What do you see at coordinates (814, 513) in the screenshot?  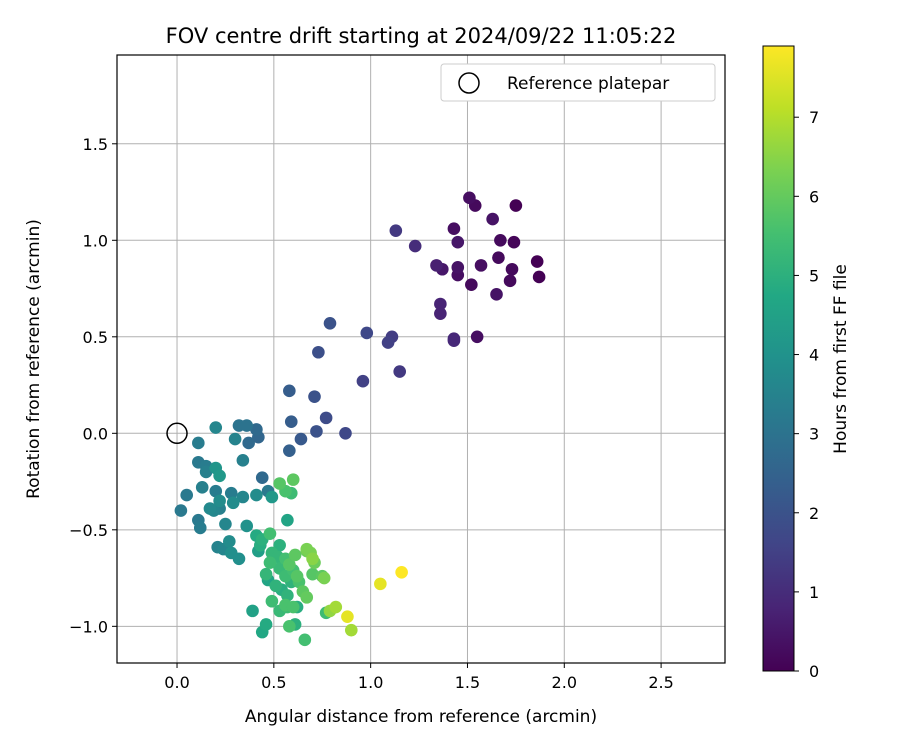 I see `colorbar-tick-label: 2` at bounding box center [814, 513].